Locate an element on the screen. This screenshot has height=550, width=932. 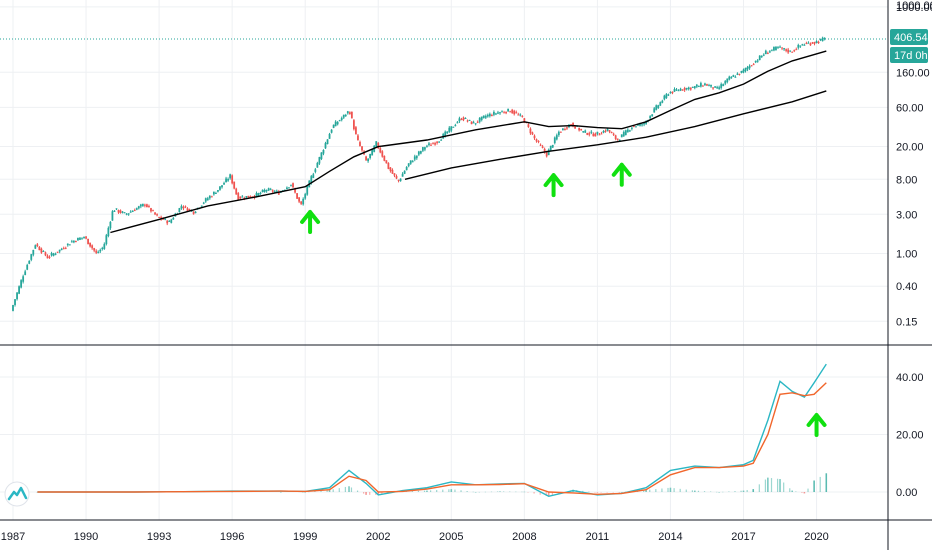
y-tick-label: 0.40 is located at coordinates (906, 287).